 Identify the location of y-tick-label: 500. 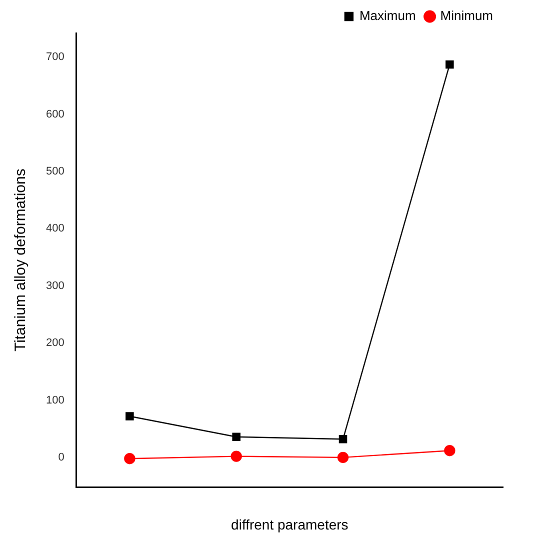
(55, 171).